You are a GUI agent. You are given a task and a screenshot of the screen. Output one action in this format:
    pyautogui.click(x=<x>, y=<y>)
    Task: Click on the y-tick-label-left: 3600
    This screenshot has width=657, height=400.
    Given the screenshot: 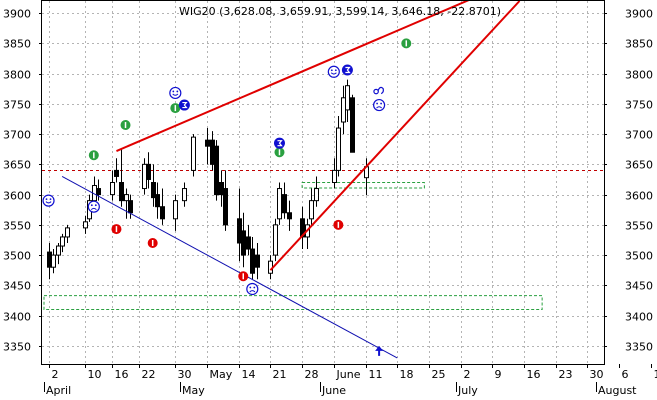 What is the action you would take?
    pyautogui.click(x=17, y=196)
    